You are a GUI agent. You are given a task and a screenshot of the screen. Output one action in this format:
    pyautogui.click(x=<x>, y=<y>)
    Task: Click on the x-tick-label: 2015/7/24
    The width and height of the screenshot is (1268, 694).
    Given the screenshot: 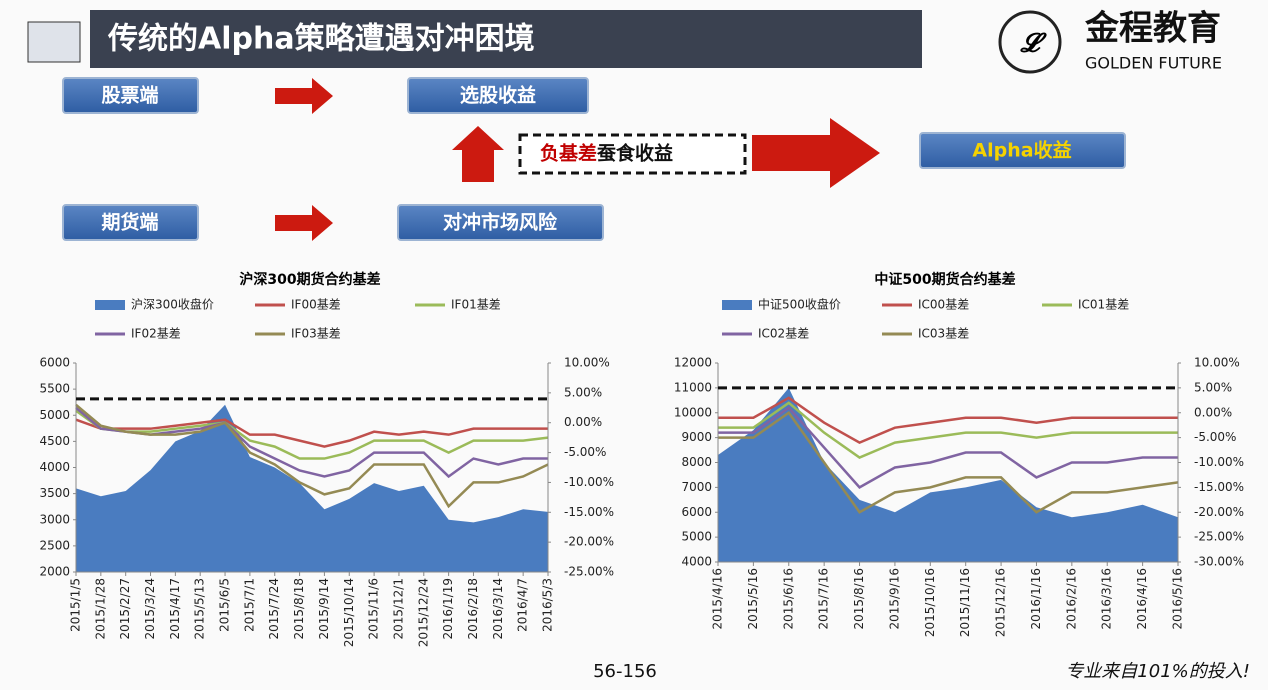 What is the action you would take?
    pyautogui.click(x=274, y=609)
    